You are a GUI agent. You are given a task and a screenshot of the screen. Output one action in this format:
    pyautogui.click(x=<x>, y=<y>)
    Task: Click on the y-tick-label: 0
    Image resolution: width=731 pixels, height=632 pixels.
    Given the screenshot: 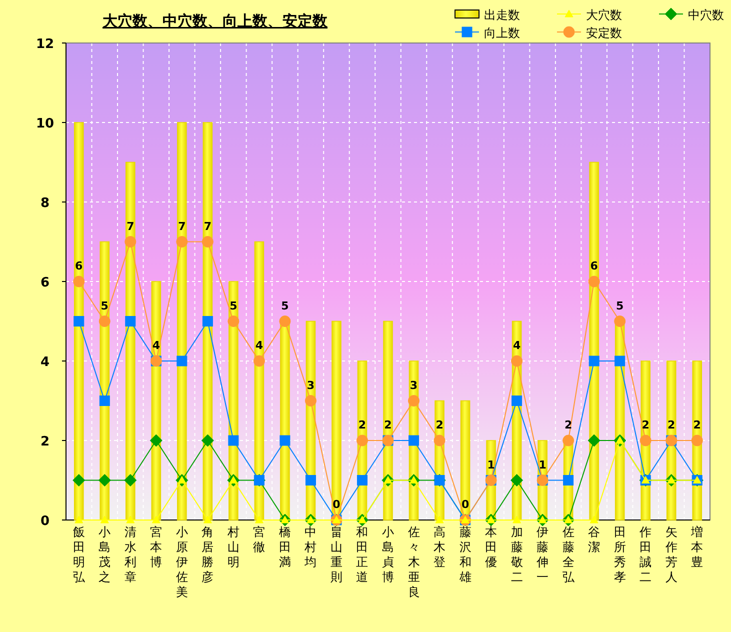 What is the action you would take?
    pyautogui.click(x=45, y=521)
    